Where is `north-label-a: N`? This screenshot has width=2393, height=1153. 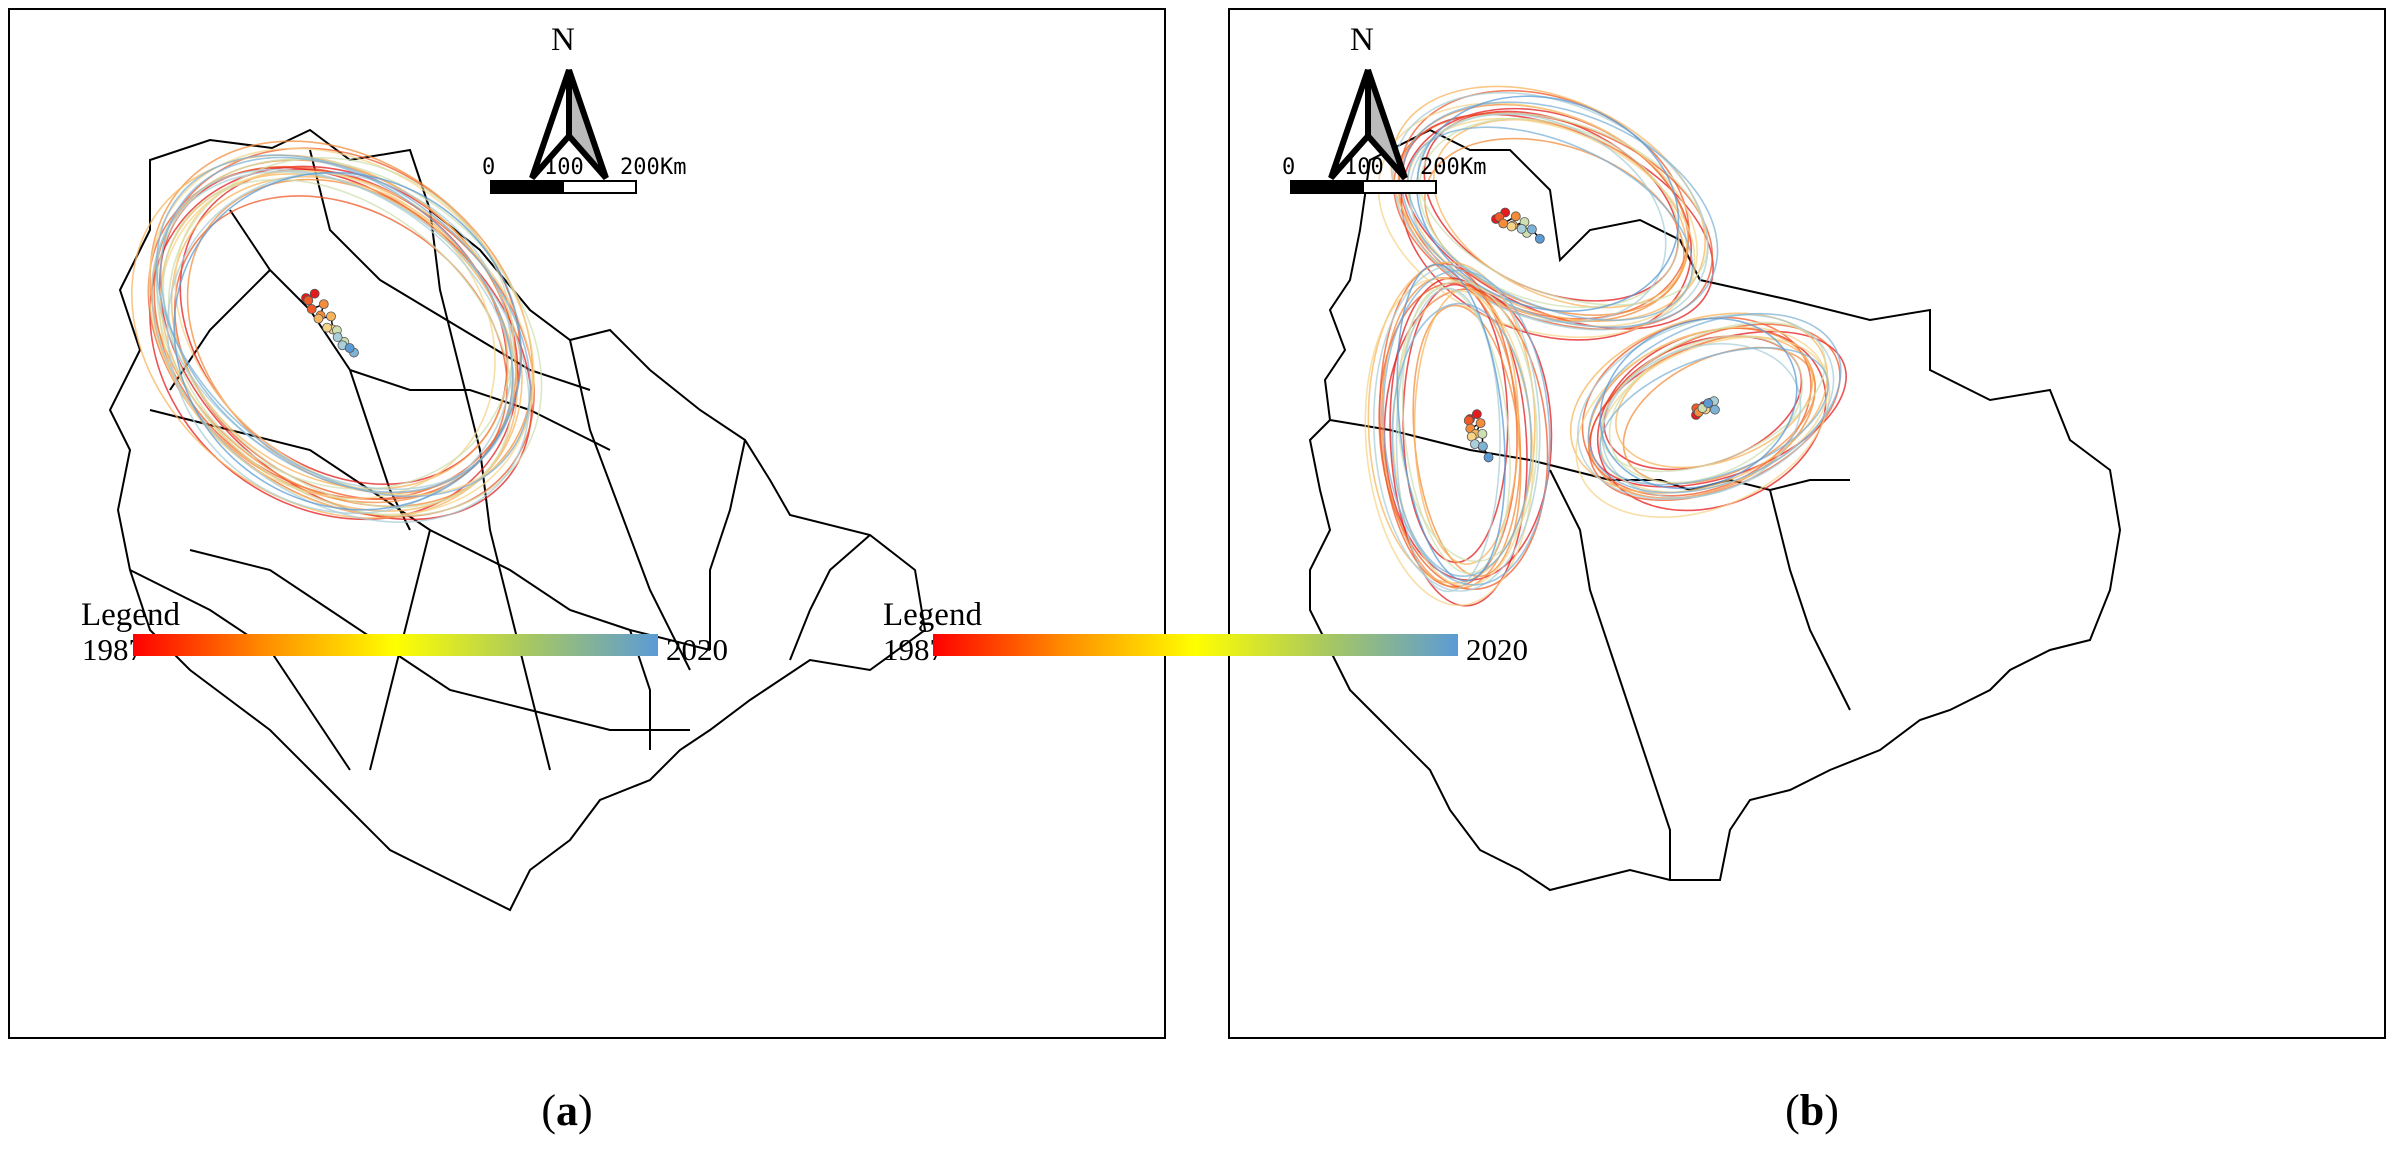
north-label-a: N is located at coordinates (563, 40).